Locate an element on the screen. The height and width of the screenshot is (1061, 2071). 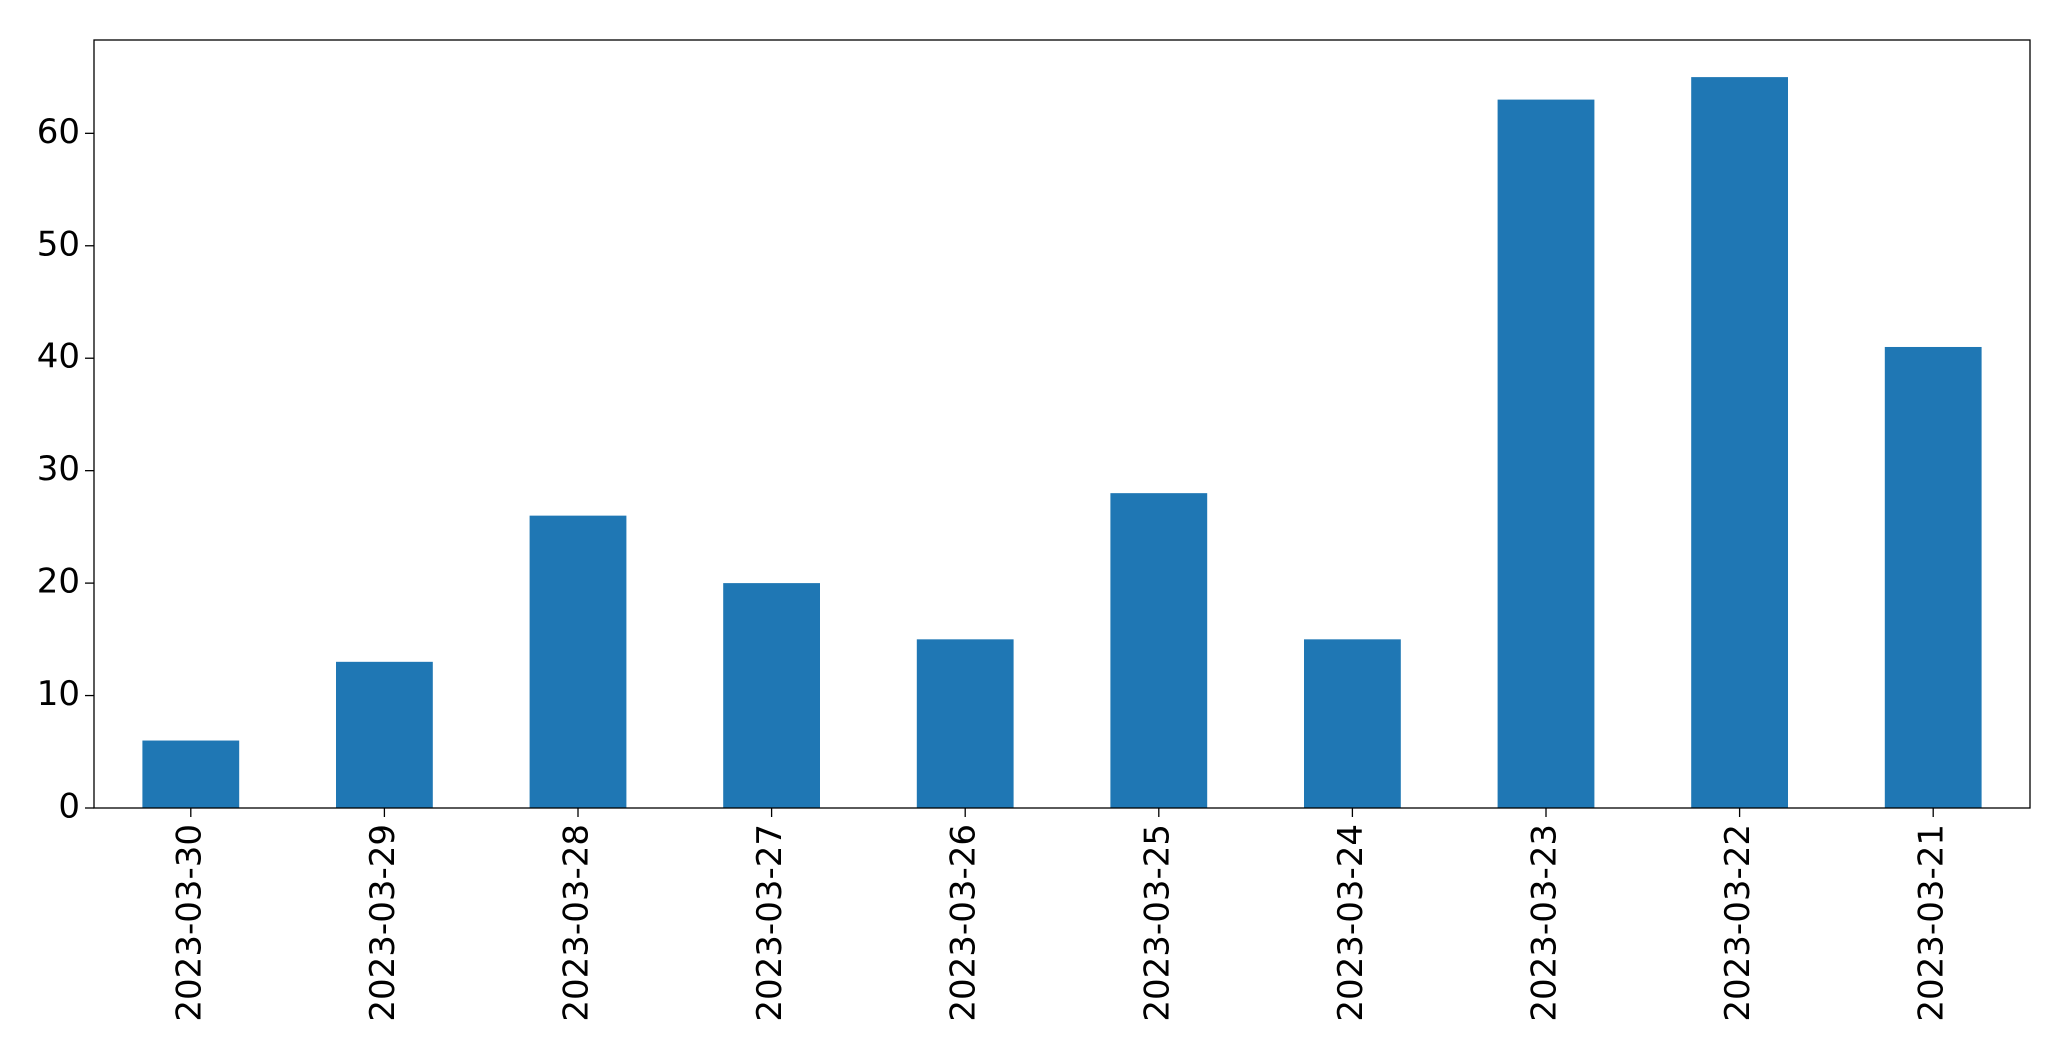
x-tick-label: 2023-03-24 is located at coordinates (1351, 923).